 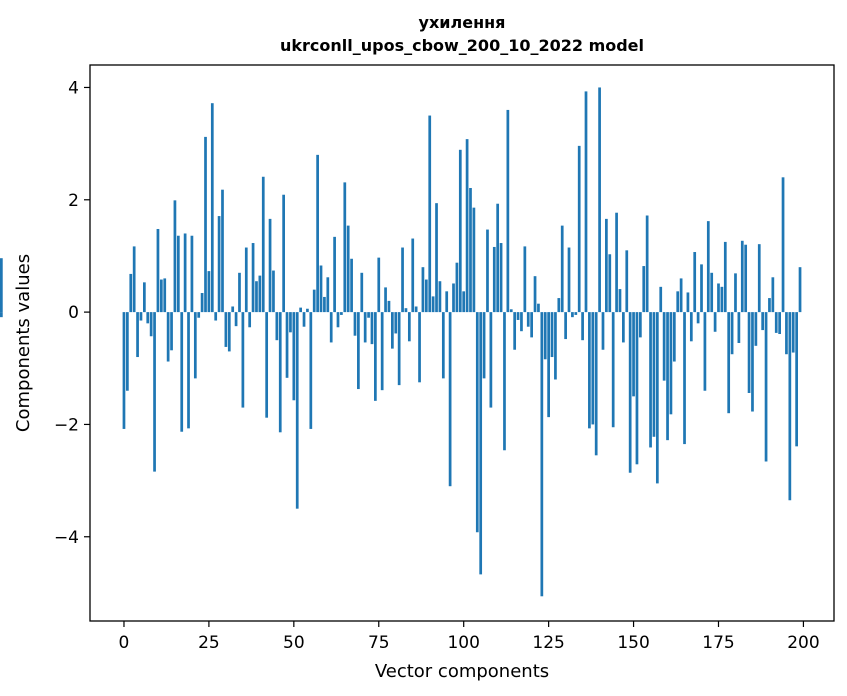 I want to click on y-tick-label: 0, so click(x=73, y=313).